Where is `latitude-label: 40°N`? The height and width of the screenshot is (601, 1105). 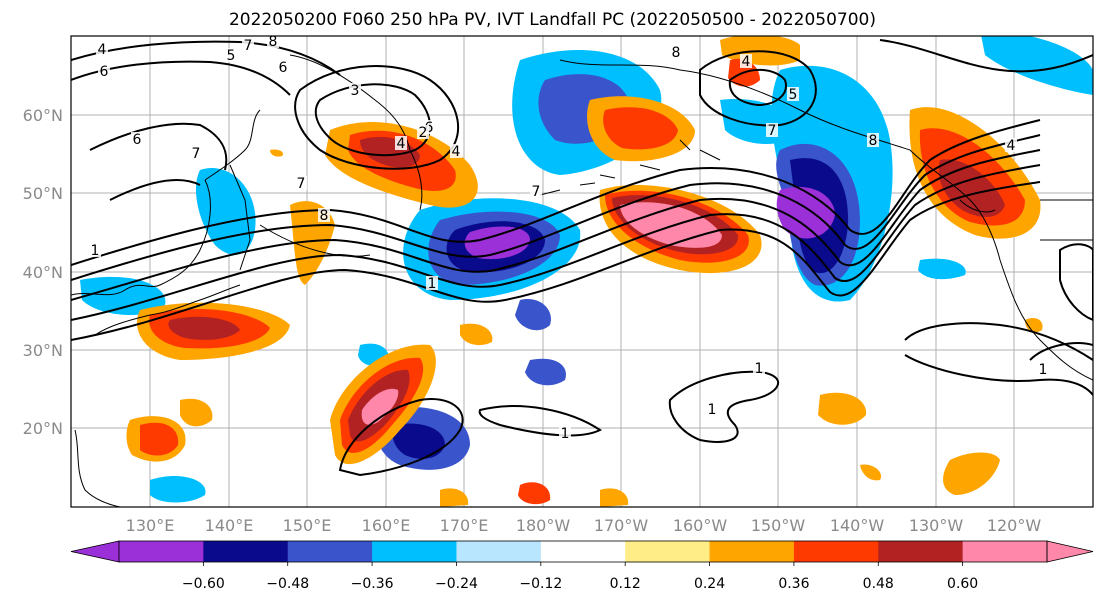
latitude-label: 40°N is located at coordinates (43, 272).